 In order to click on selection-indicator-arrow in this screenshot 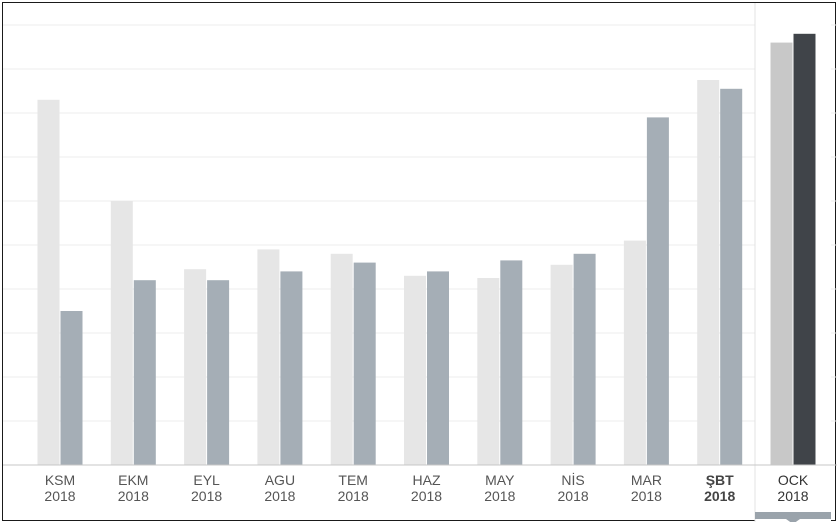, I will do `click(793, 520)`.